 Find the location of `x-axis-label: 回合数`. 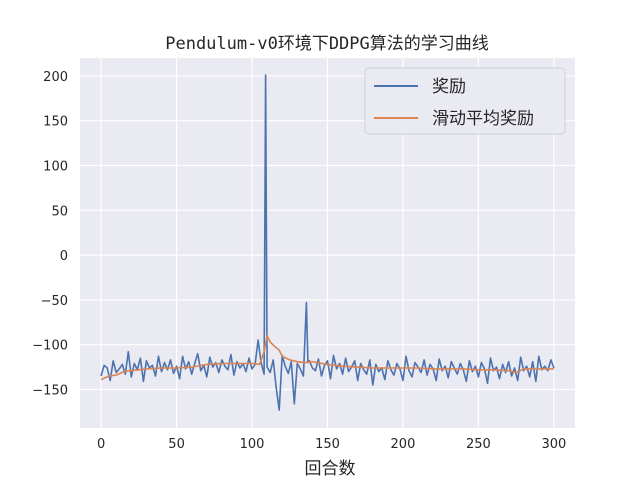

x-axis-label: 回合数 is located at coordinates (330, 469).